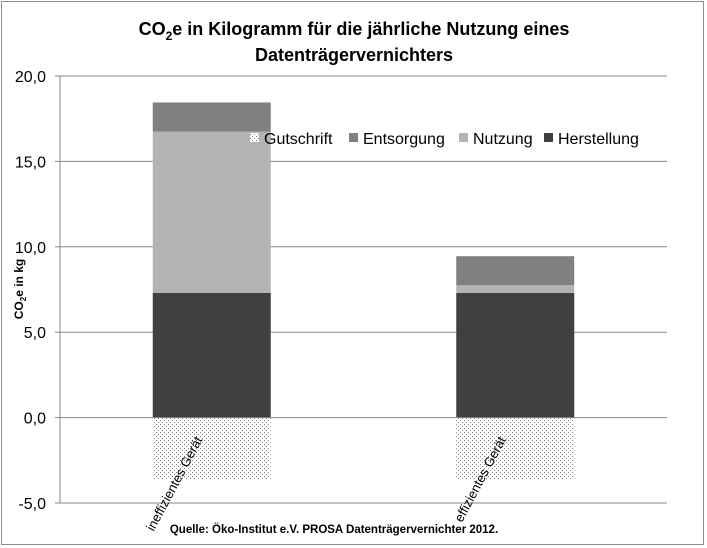  I want to click on y-tick-label: 15,0, so click(30, 162).